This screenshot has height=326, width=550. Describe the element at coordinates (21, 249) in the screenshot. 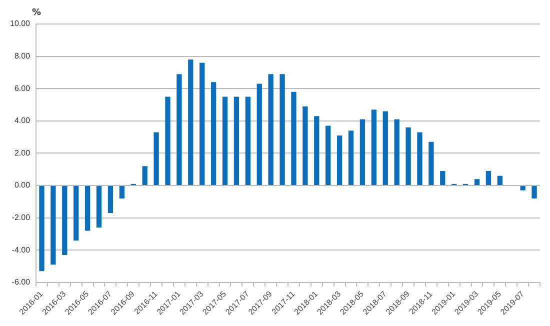

I see `y-tick-label: -4.00` at that location.